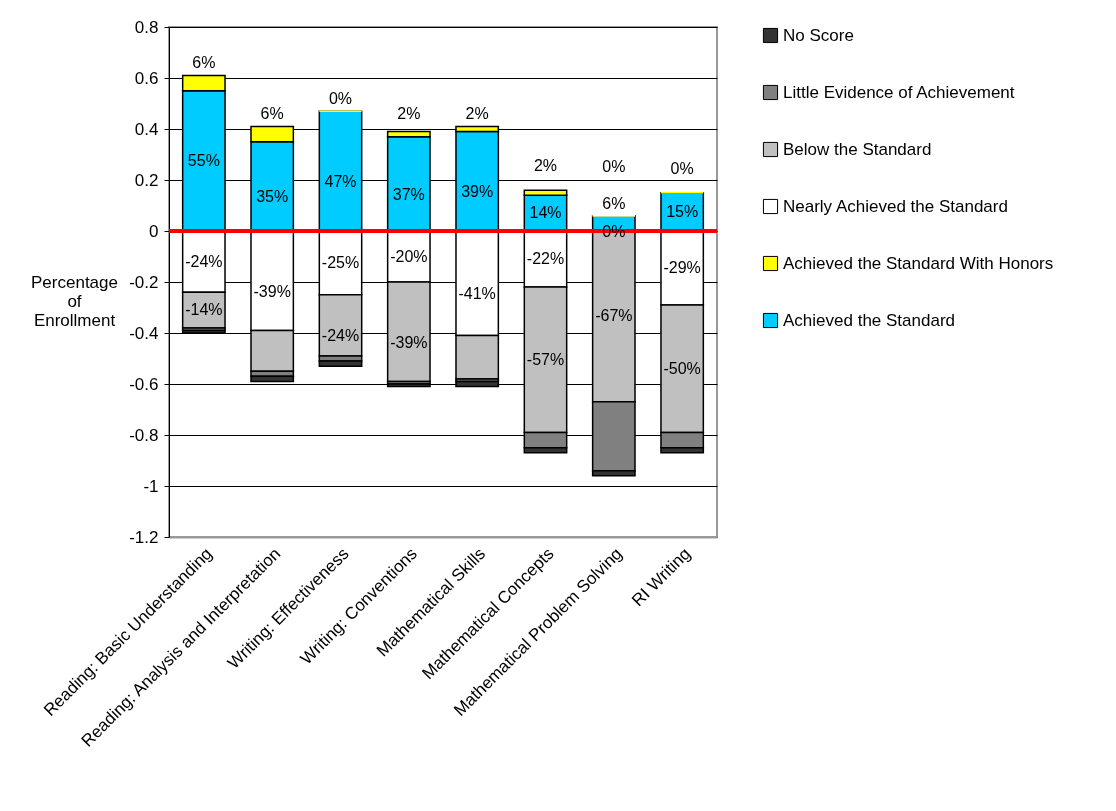 Image resolution: width=1116 pixels, height=811 pixels. Describe the element at coordinates (154, 231) in the screenshot. I see `y-tick-label: 0` at that location.